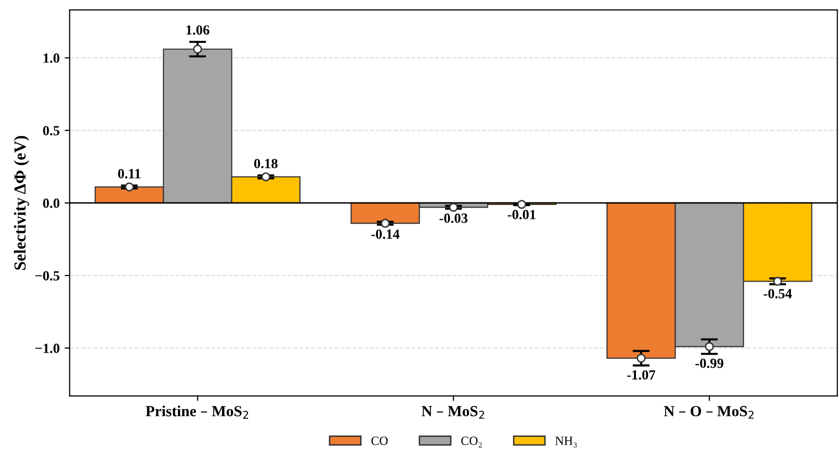  I want to click on x-tick-label: N – O – MoS$_{2}$, so click(709, 412).